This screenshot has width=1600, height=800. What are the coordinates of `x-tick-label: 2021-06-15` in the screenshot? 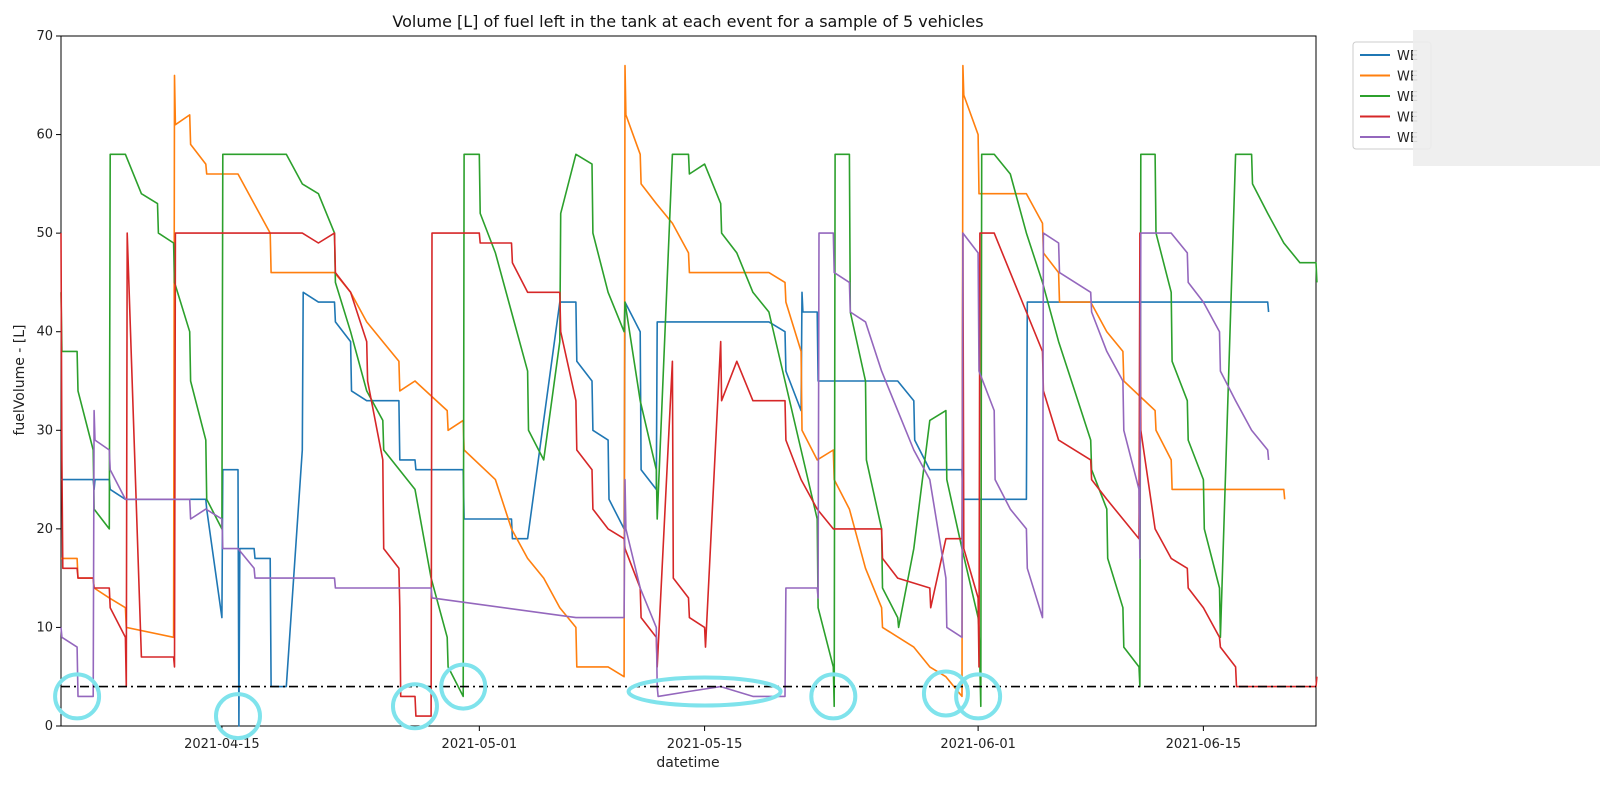 It's located at (1204, 744).